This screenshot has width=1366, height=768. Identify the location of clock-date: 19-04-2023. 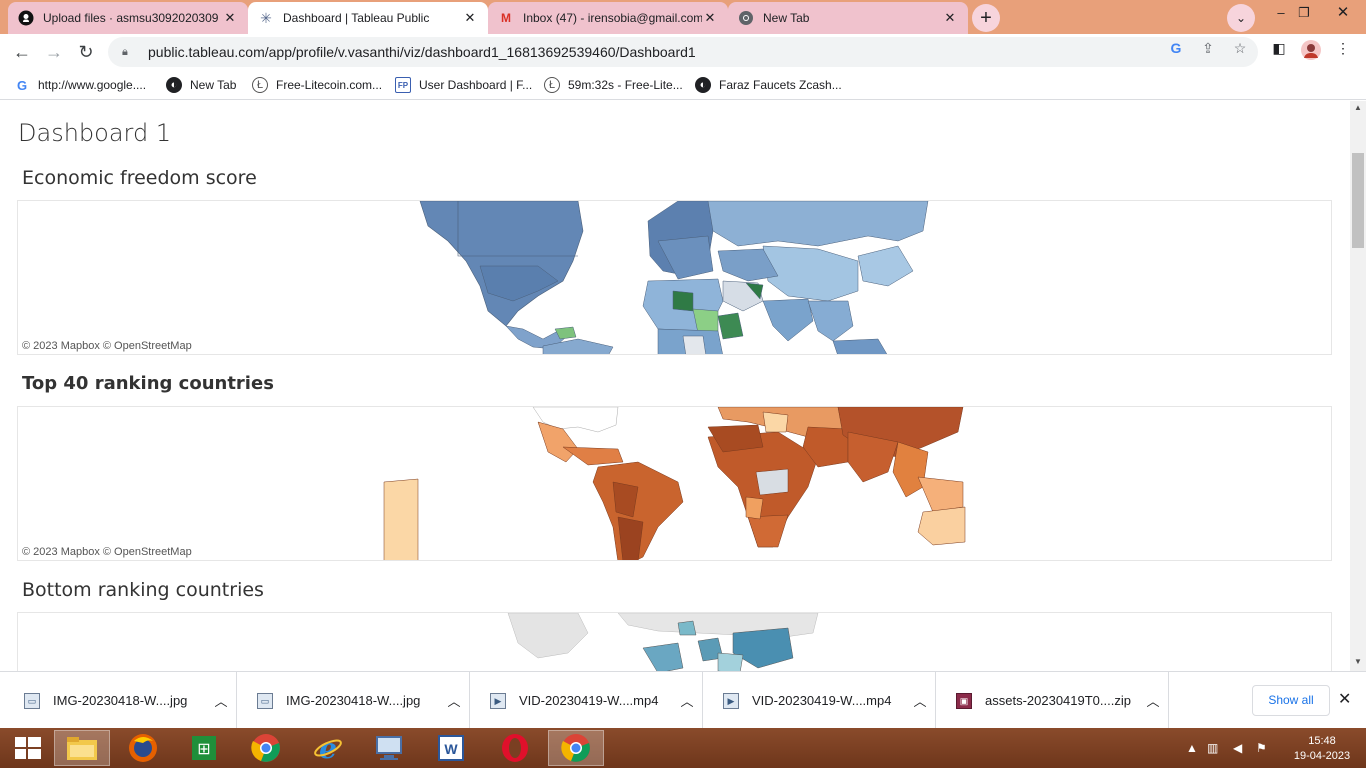
(1322, 756).